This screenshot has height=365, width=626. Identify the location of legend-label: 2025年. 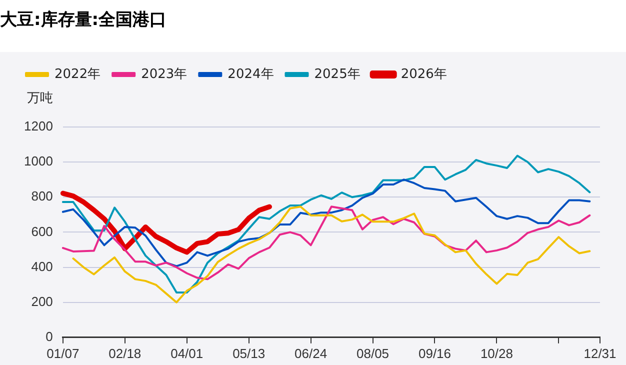
(337, 74).